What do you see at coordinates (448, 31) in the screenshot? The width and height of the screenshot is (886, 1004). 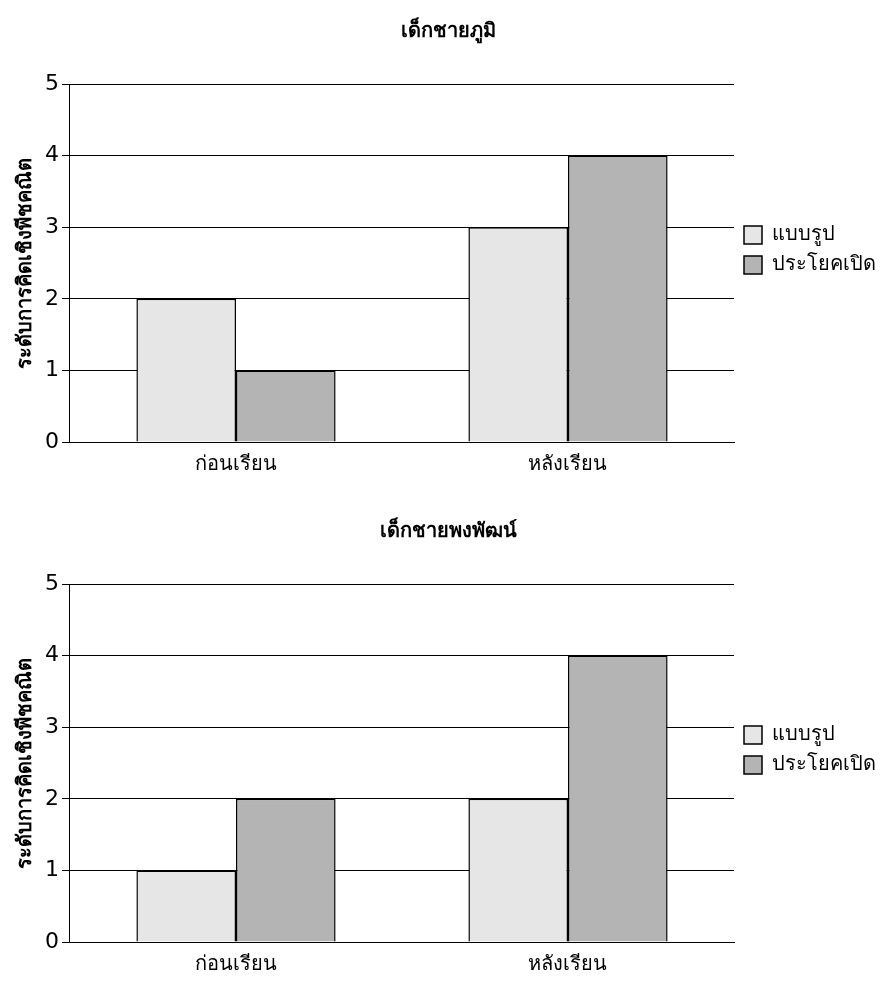 I see `chart-title: เด็กชายภูมิ` at bounding box center [448, 31].